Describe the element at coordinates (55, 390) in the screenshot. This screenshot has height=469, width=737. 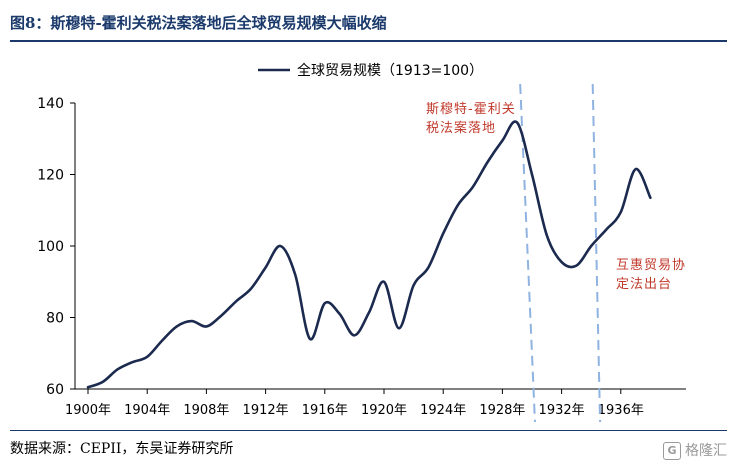
I see `y-tick-label: 60` at that location.